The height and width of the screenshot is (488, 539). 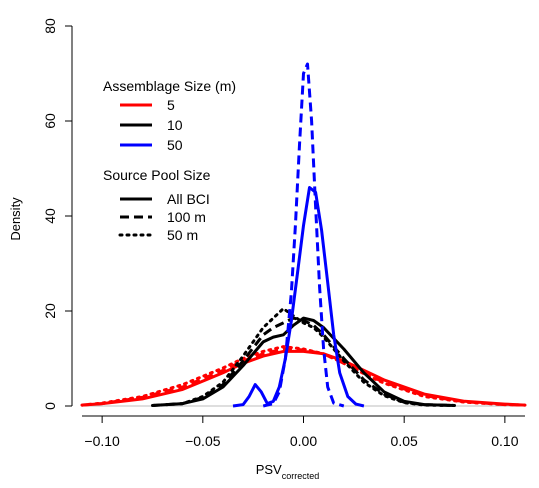 What do you see at coordinates (188, 199) in the screenshot?
I see `legend-pool-label-solid: All BCI` at bounding box center [188, 199].